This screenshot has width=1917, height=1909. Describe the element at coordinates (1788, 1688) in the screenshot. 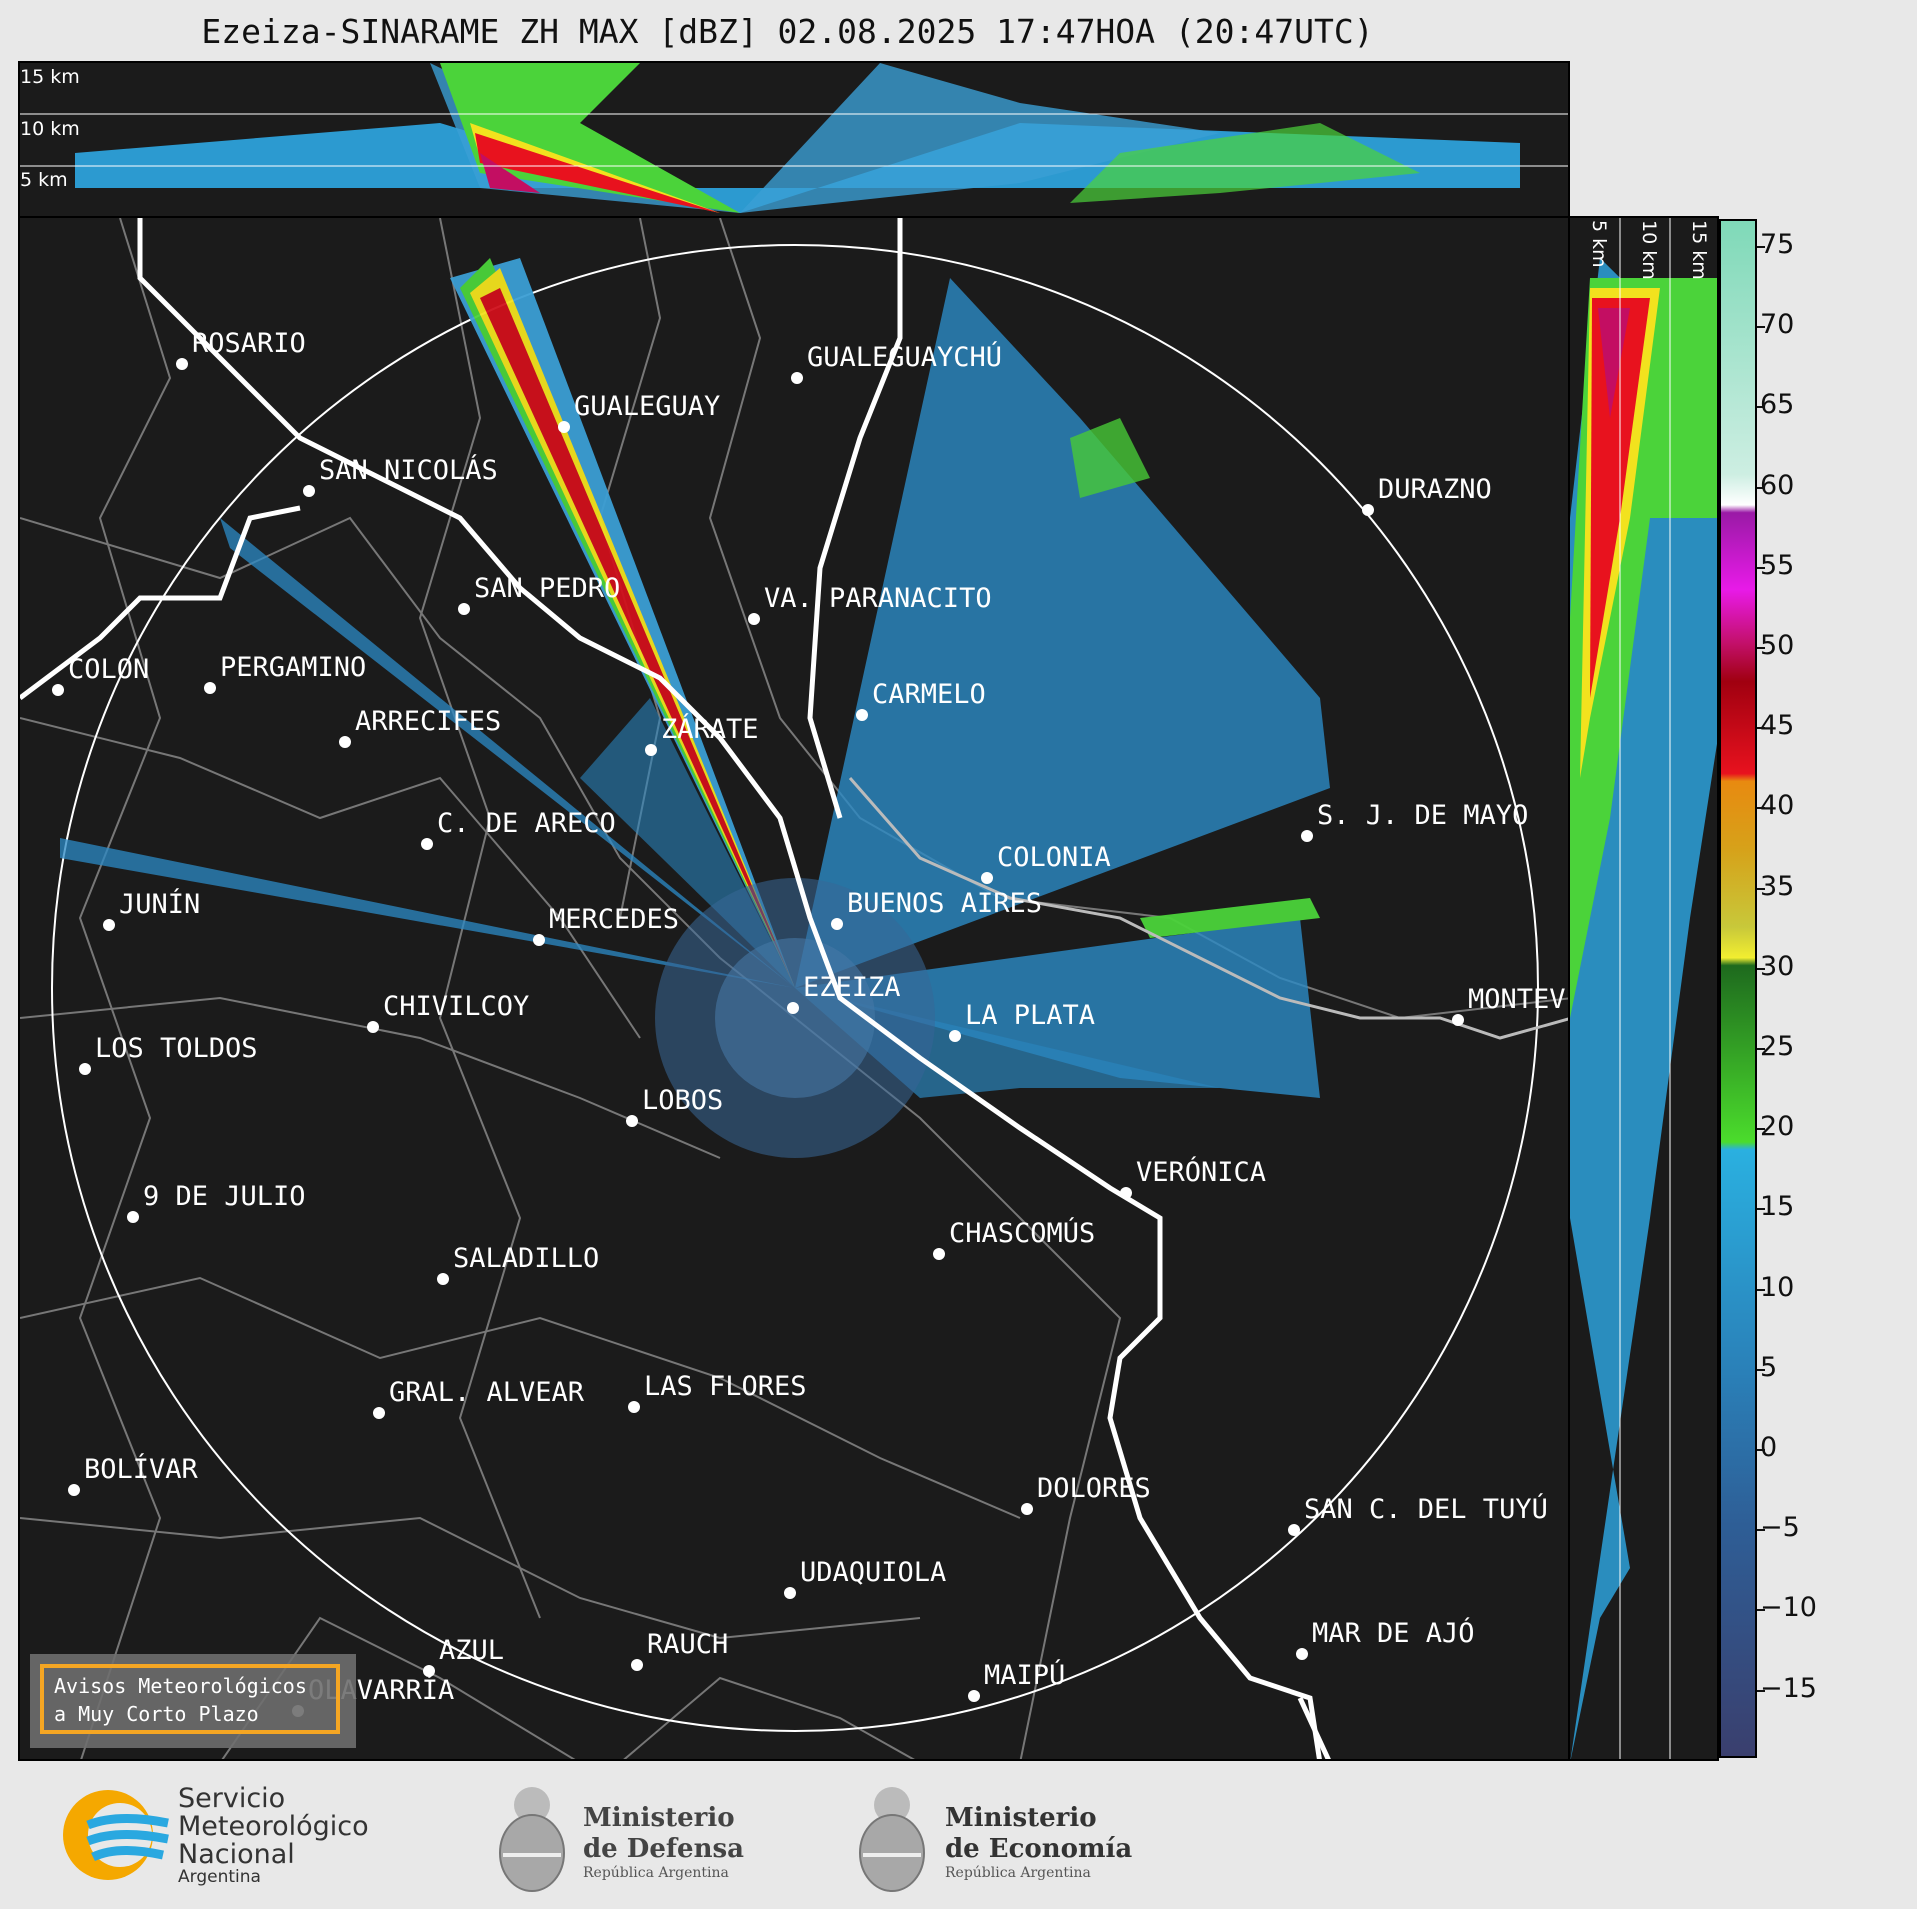

I see `colorbar-tick-label: −15` at that location.